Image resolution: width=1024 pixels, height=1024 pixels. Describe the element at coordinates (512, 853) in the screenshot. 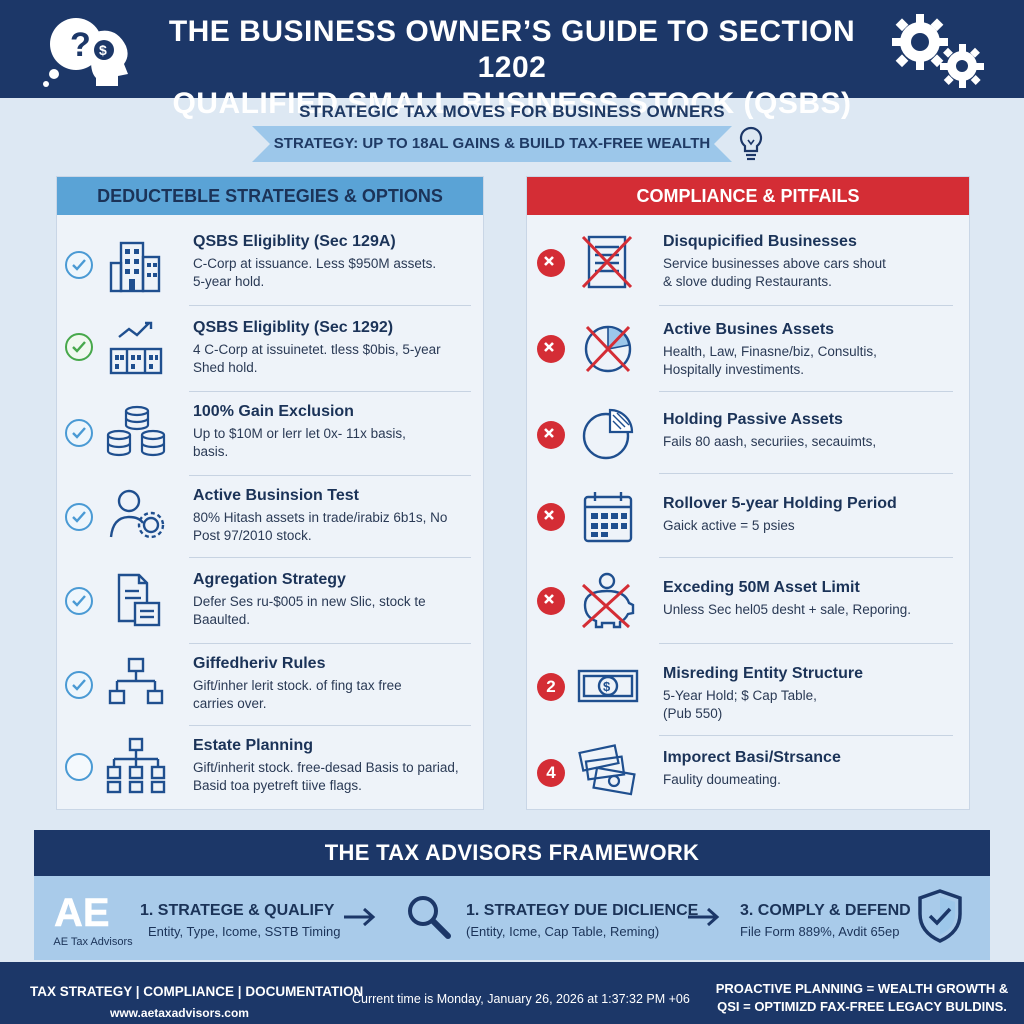

I see `framework-heading: THE TAX ADVISORS FRAMEWORK` at that location.